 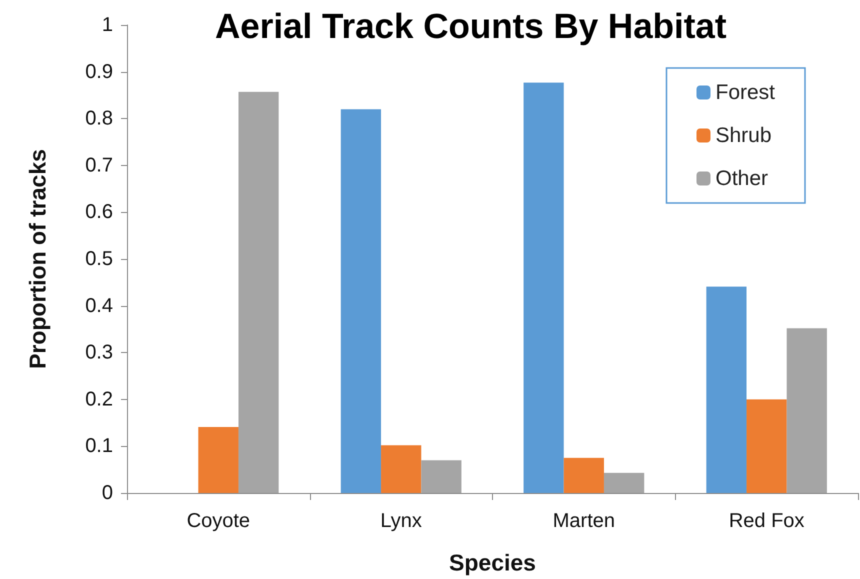 What do you see at coordinates (401, 521) in the screenshot?
I see `x-tick-label: Lynx` at bounding box center [401, 521].